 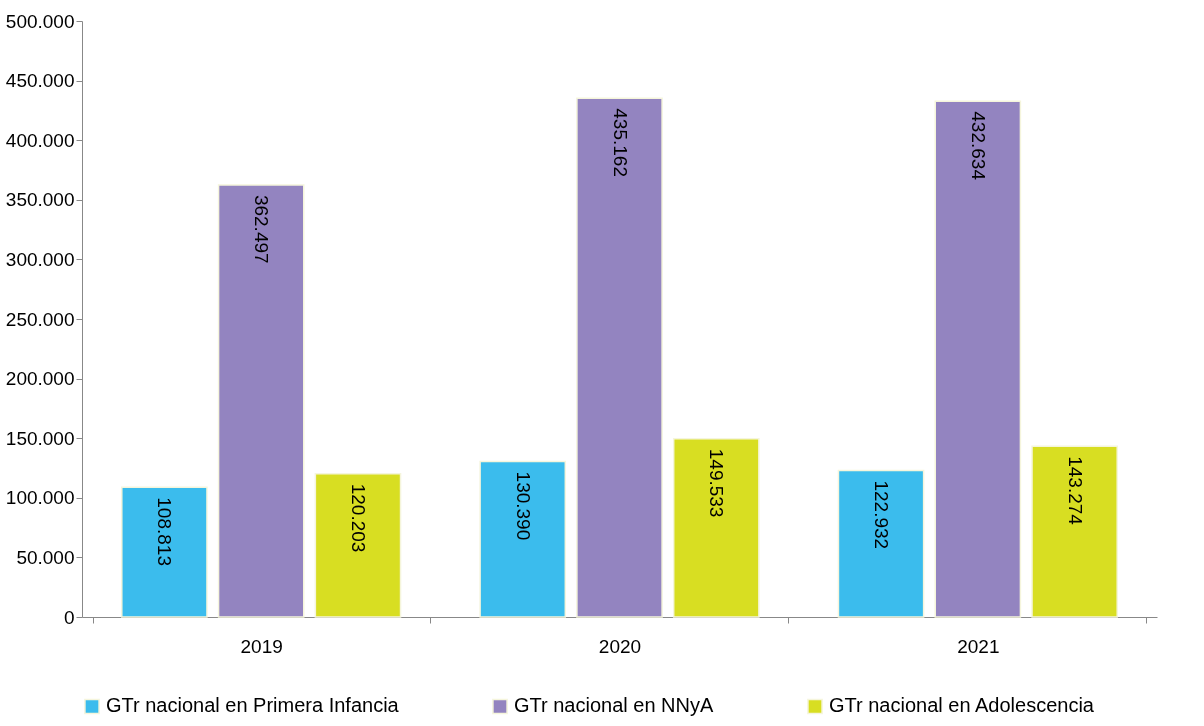 What do you see at coordinates (358, 518) in the screenshot?
I see `data-label: 120.203` at bounding box center [358, 518].